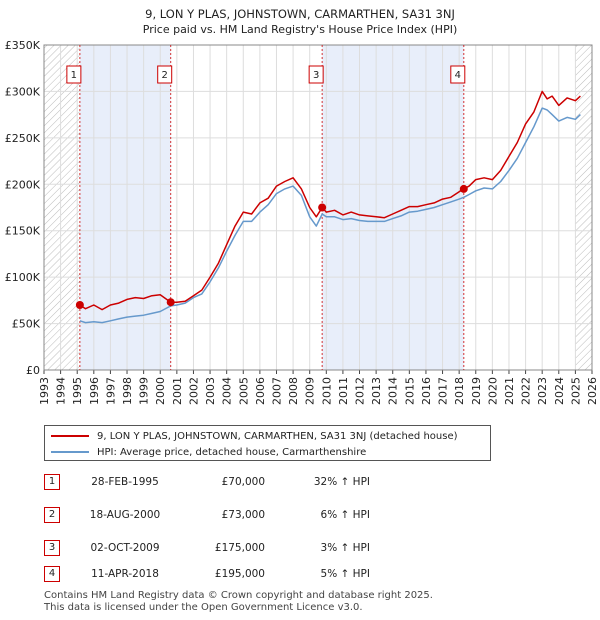 The width and height of the screenshot is (600, 620). Describe the element at coordinates (360, 391) in the screenshot. I see `x-tick-label: 2012` at that location.